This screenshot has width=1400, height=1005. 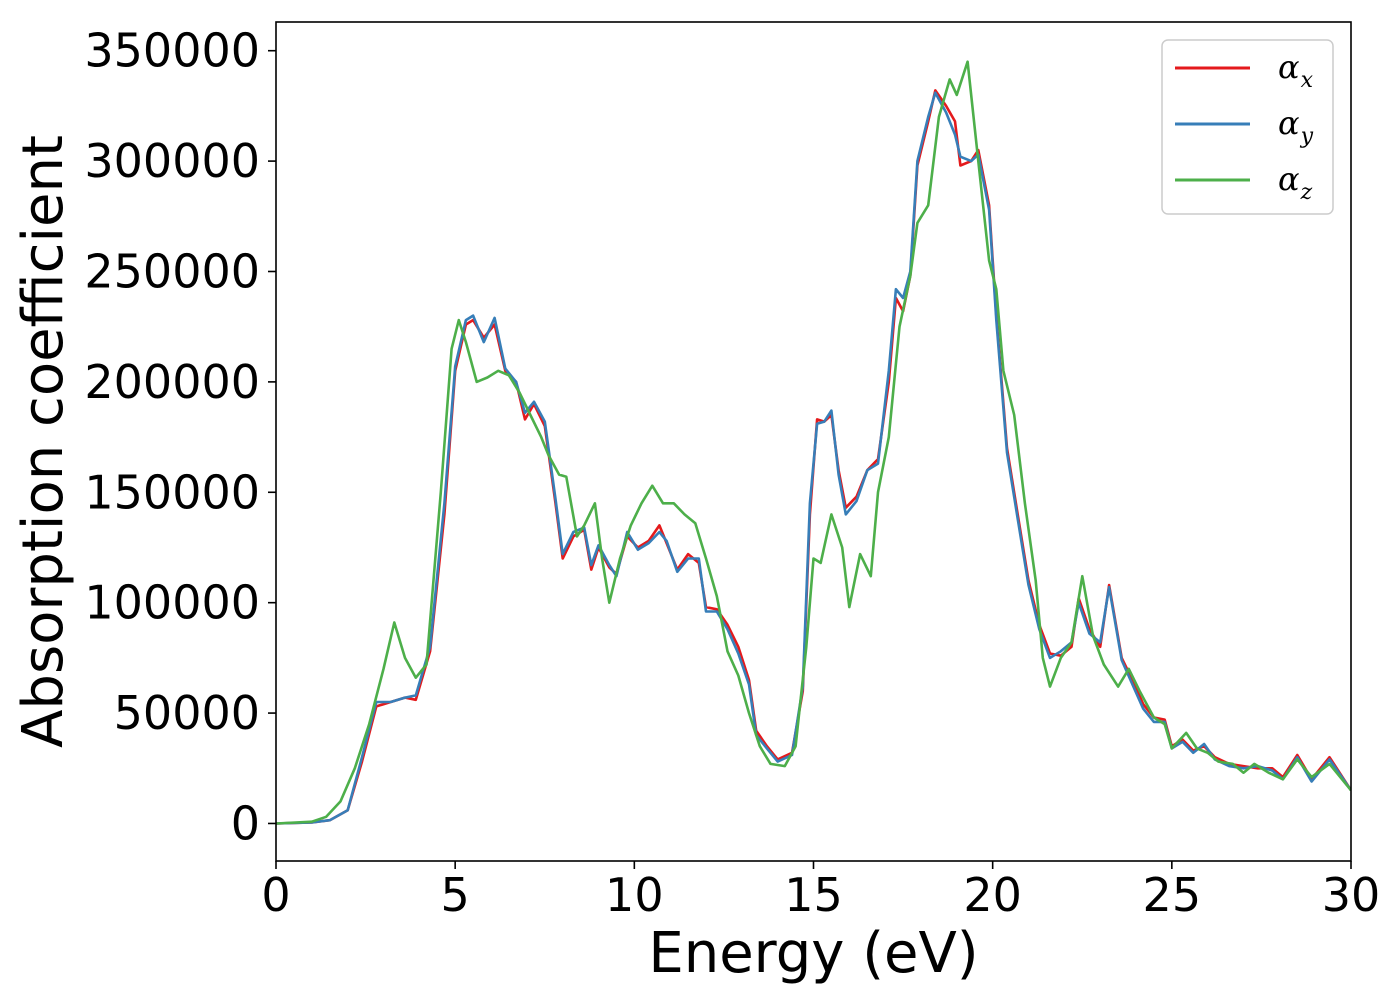 What do you see at coordinates (172, 271) in the screenshot?
I see `y-tick-label: 250000` at bounding box center [172, 271].